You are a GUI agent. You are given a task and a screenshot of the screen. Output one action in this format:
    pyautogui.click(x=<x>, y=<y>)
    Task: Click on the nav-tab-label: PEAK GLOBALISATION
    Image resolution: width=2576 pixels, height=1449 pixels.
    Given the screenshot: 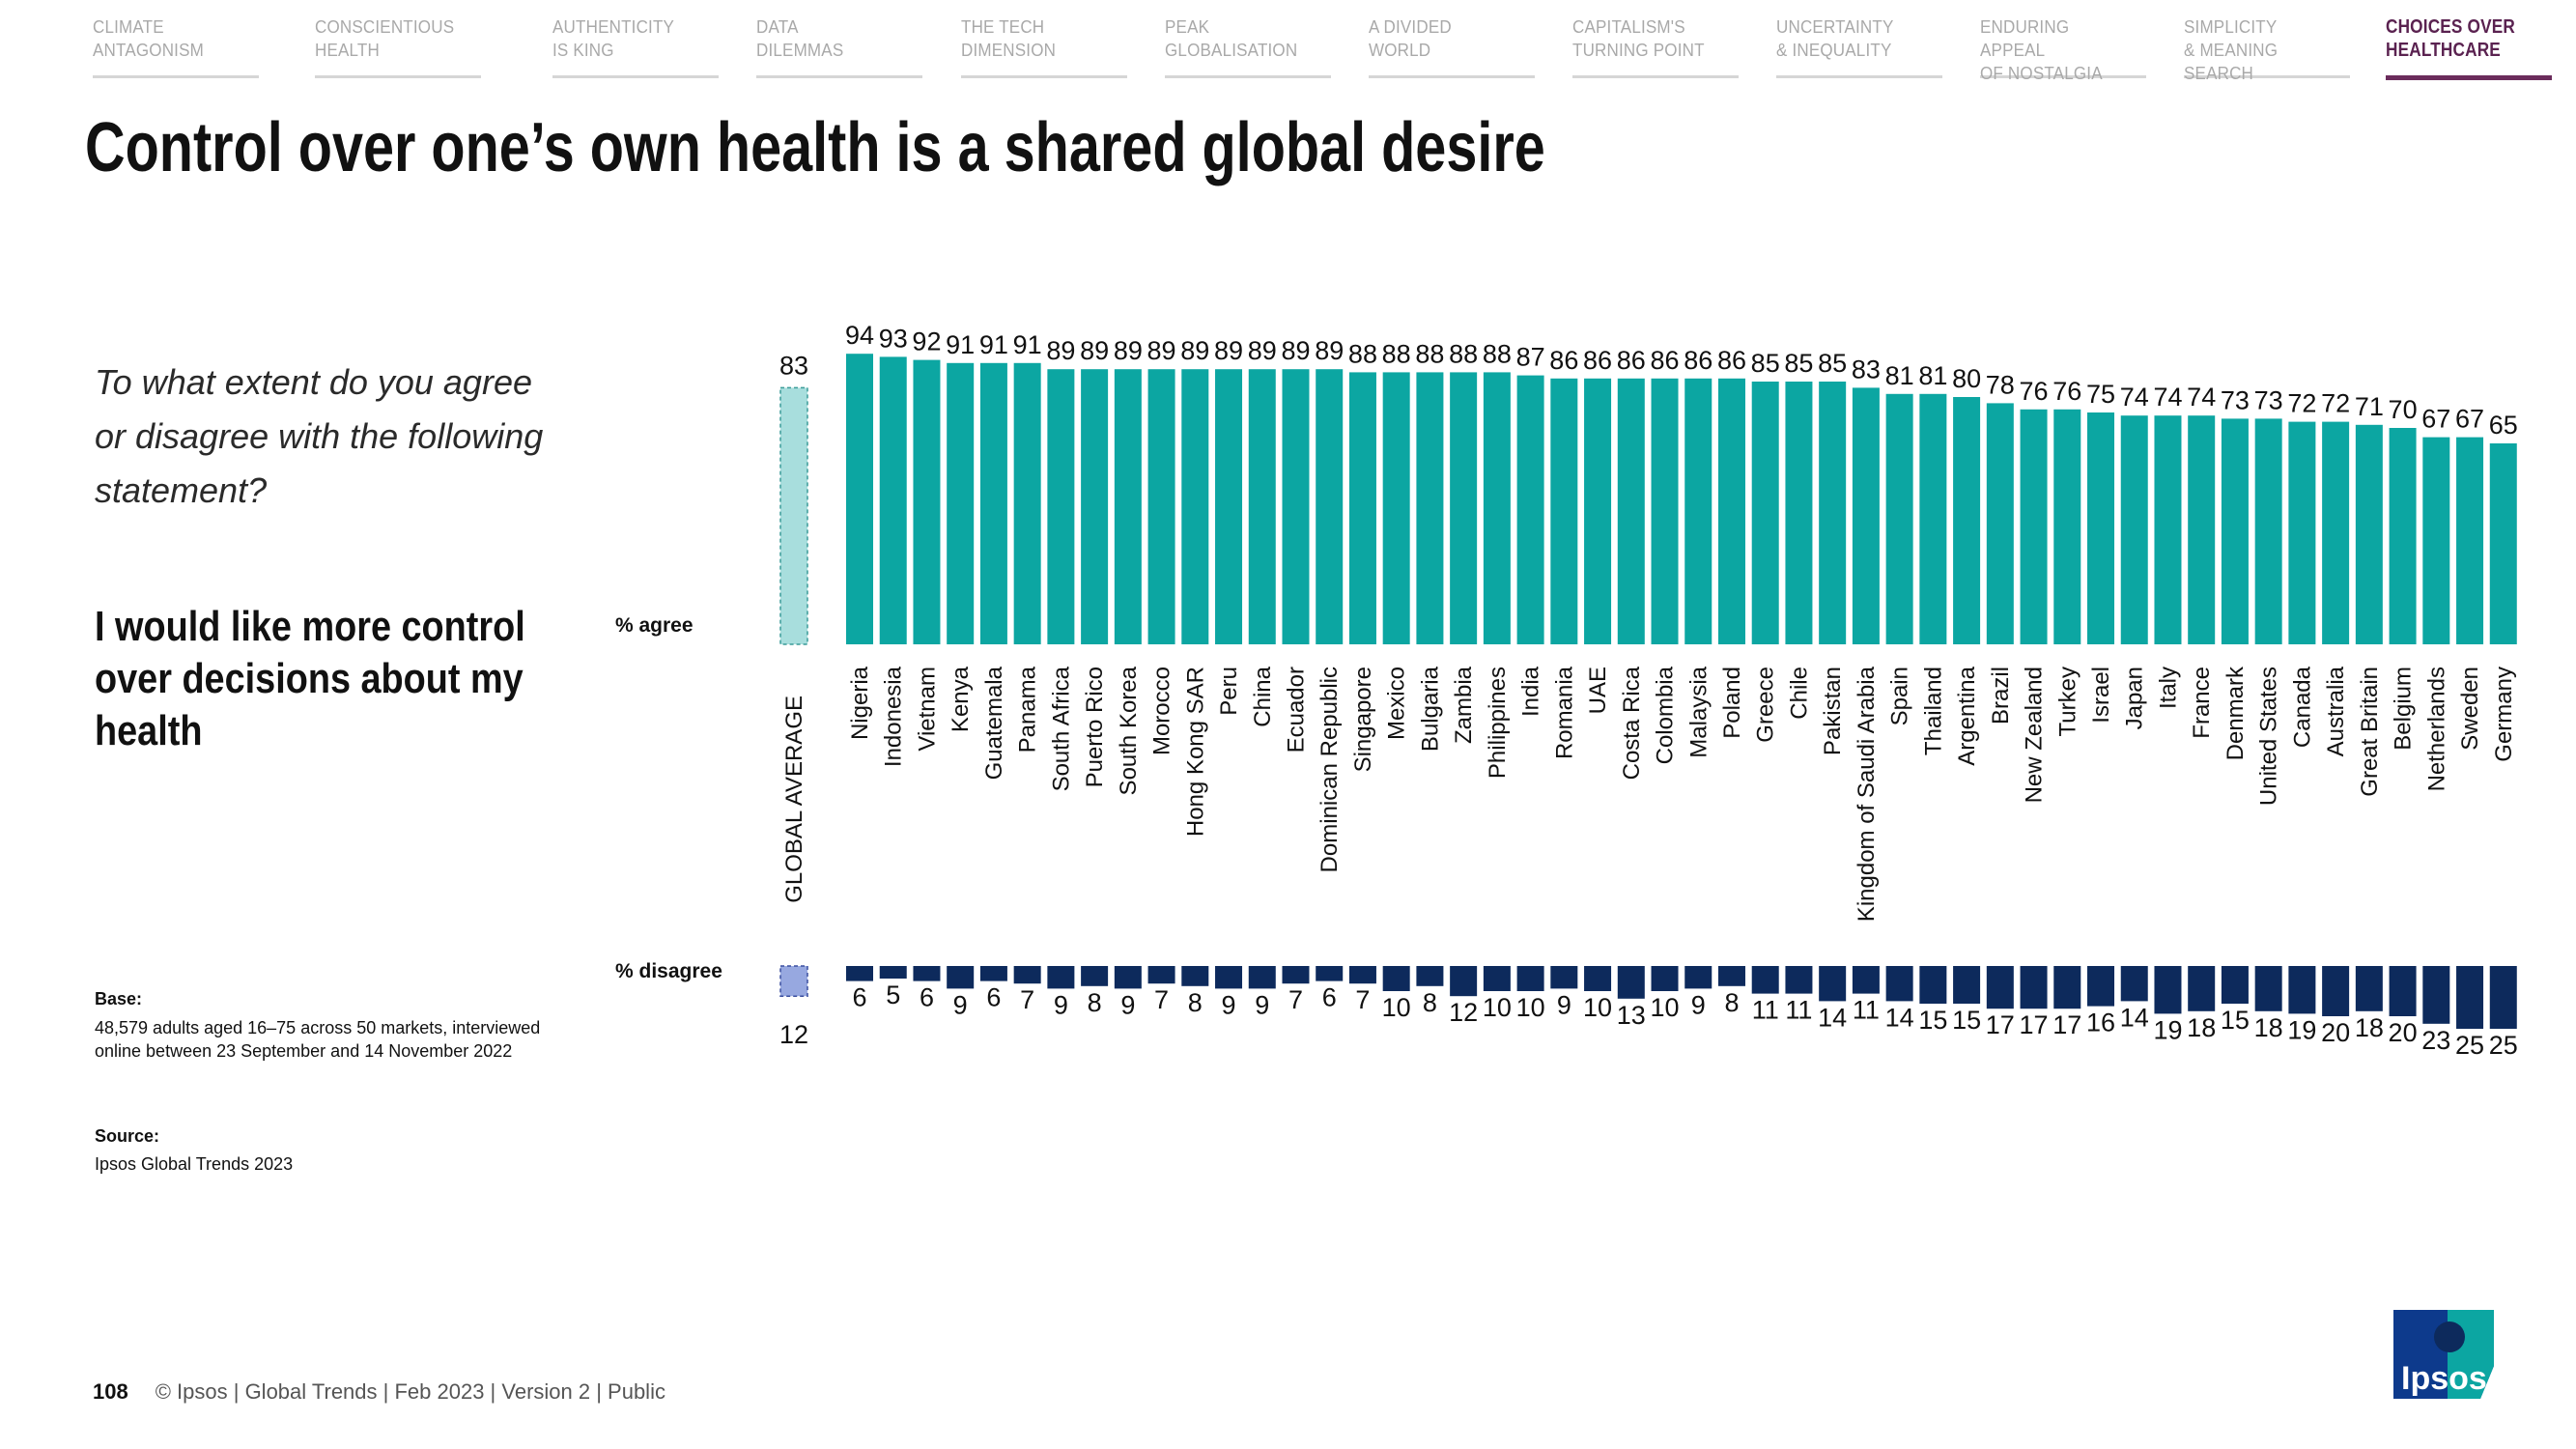 What is the action you would take?
    pyautogui.click(x=1231, y=38)
    